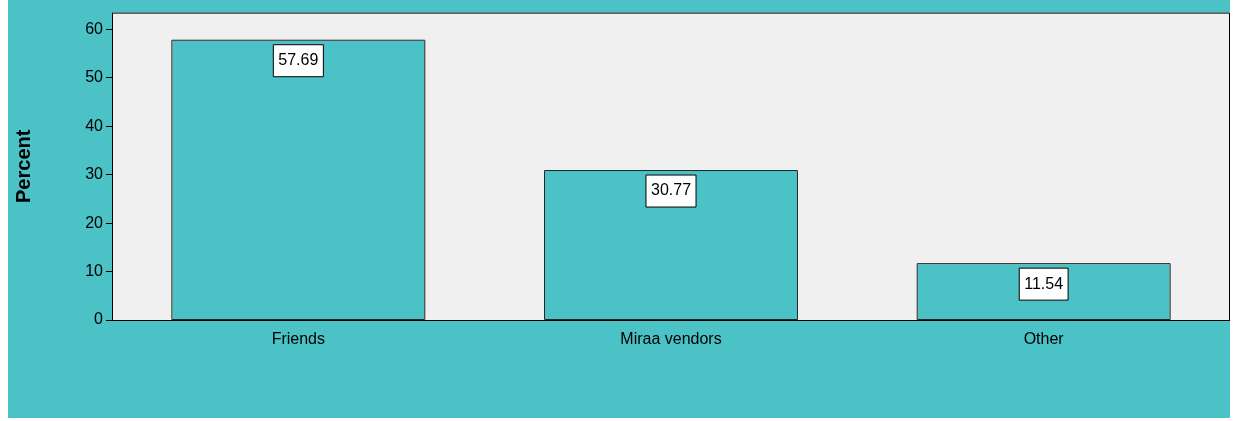 Image resolution: width=1235 pixels, height=421 pixels. I want to click on y-tick-label: 20, so click(94, 222).